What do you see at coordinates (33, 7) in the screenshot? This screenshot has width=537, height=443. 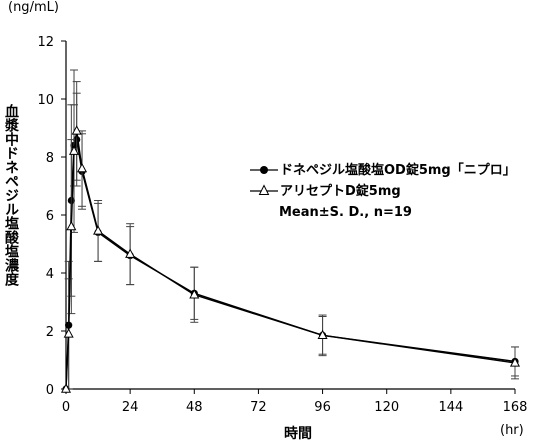 I see `y-axis-unit: (ng/mL)` at bounding box center [33, 7].